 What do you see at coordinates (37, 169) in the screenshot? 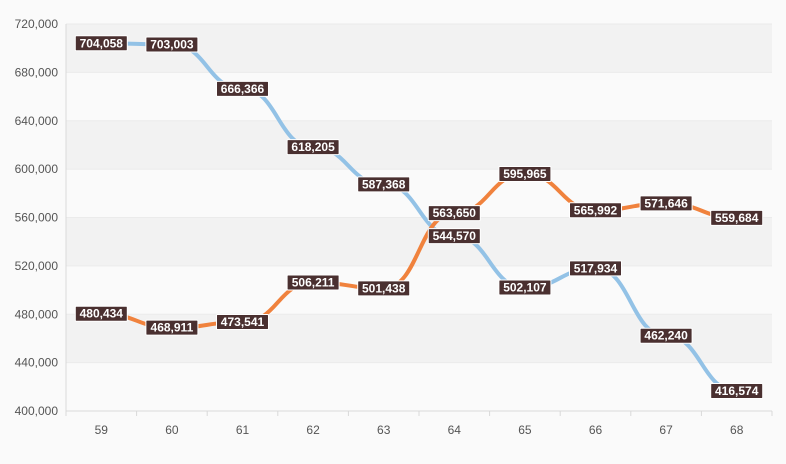
I see `y-tick-label: 600,000` at bounding box center [37, 169].